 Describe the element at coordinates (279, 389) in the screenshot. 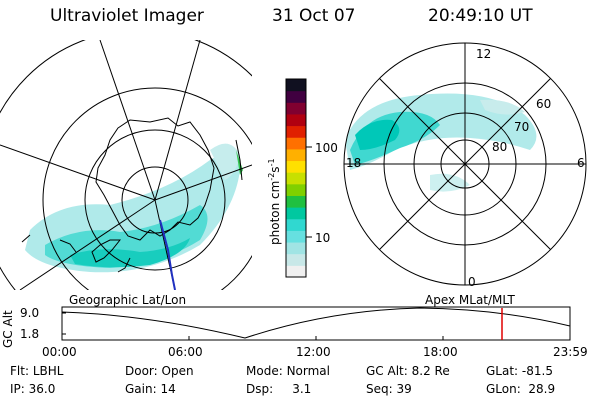

I see `status-dsp: Dsp: 3.1` at that location.